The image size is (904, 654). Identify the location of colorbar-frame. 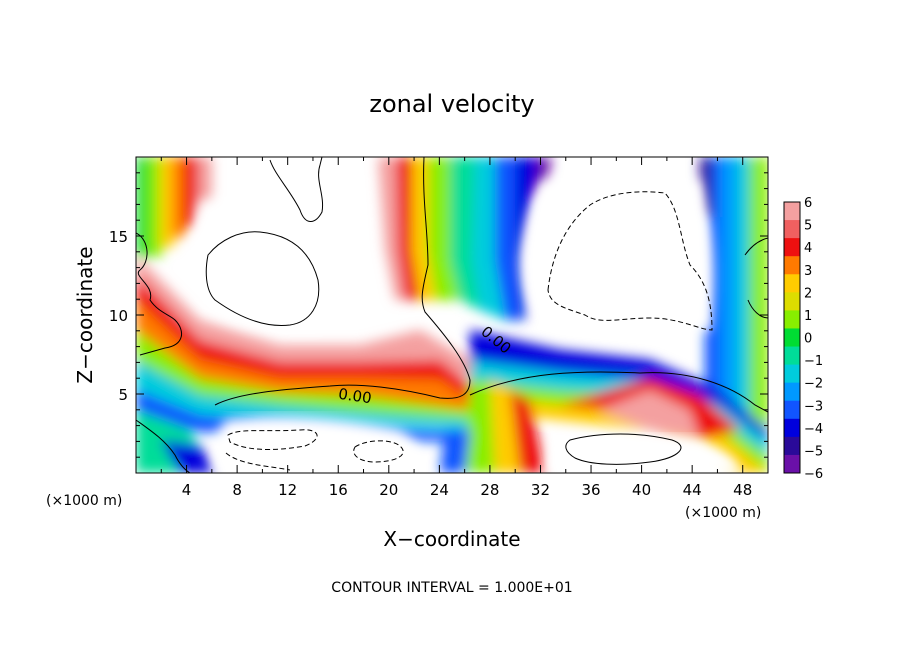
(792, 337).